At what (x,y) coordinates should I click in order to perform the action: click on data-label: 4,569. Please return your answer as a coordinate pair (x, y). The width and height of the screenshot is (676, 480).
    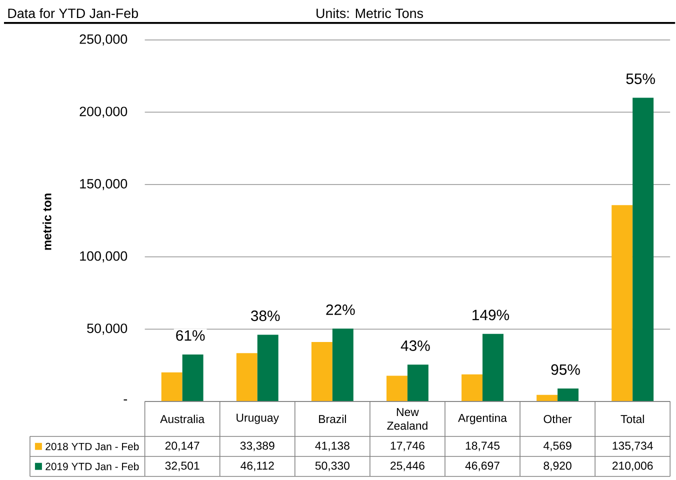
    Looking at the image, I should click on (557, 446).